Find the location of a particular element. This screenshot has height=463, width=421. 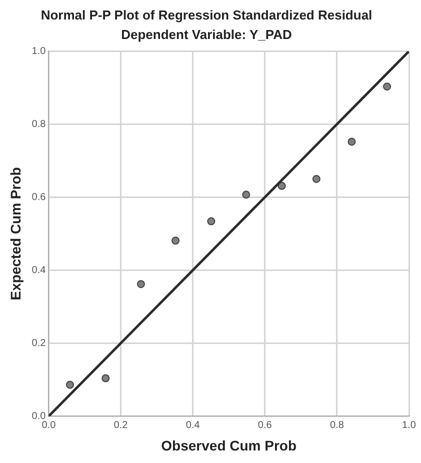

x-tick-label: 0.2 is located at coordinates (121, 425).